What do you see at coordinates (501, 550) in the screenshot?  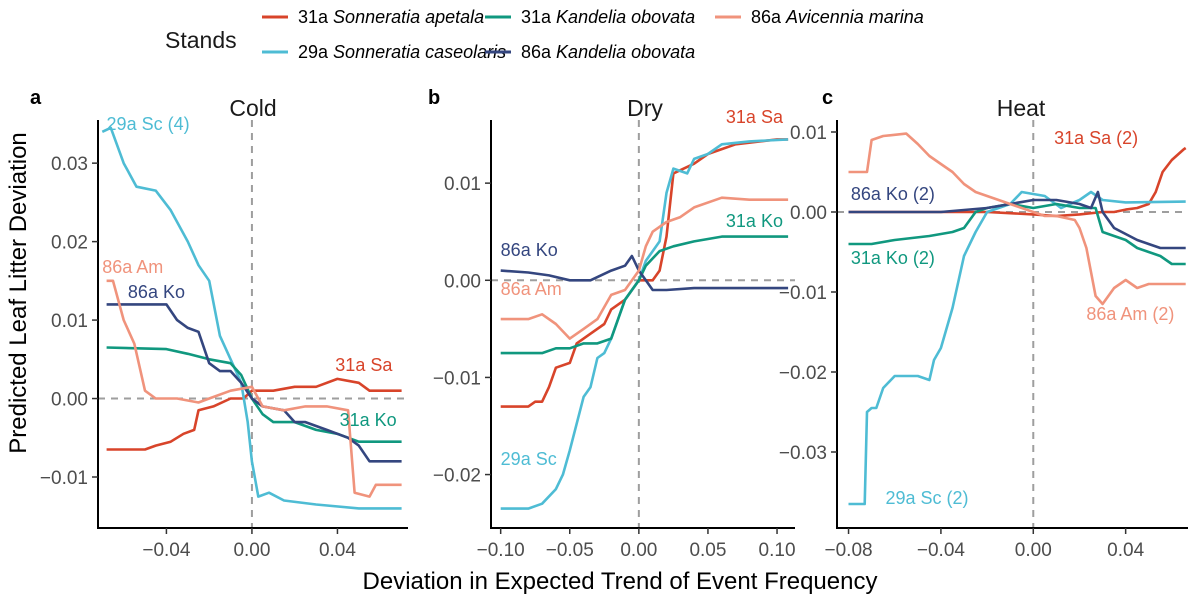 I see `x-tick-label: −0.10` at bounding box center [501, 550].